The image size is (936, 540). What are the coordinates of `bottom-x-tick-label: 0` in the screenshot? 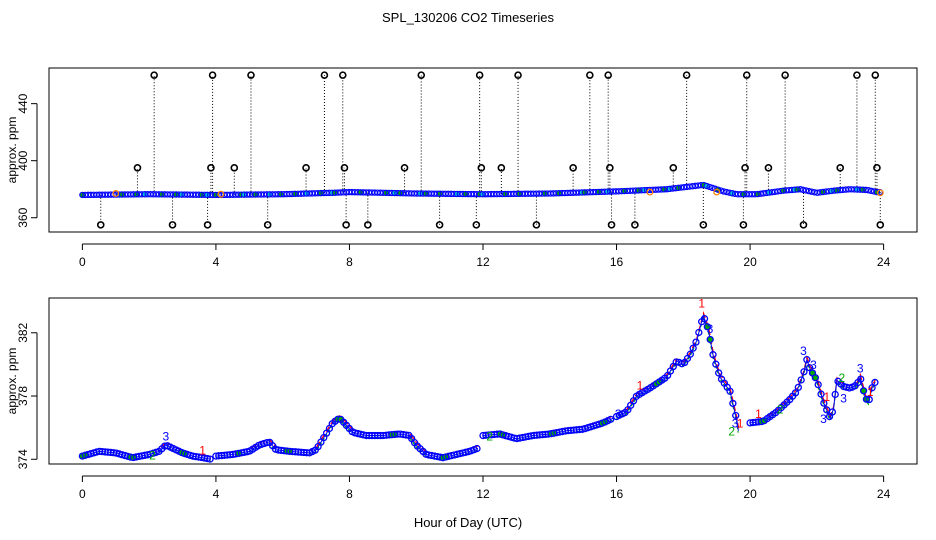 It's located at (82, 494).